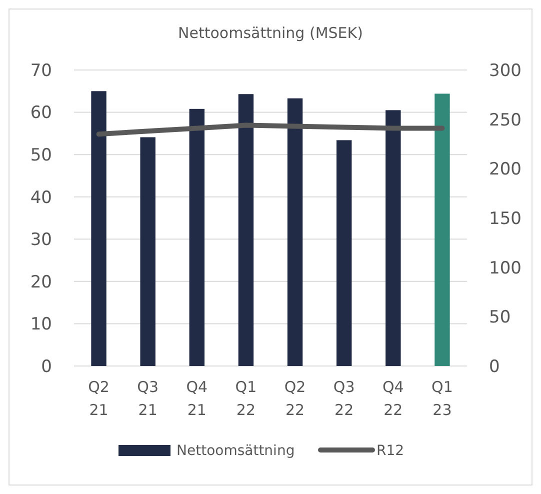 The height and width of the screenshot is (494, 541). Describe the element at coordinates (197, 398) in the screenshot. I see `x-tick-label: Q4 21` at that location.